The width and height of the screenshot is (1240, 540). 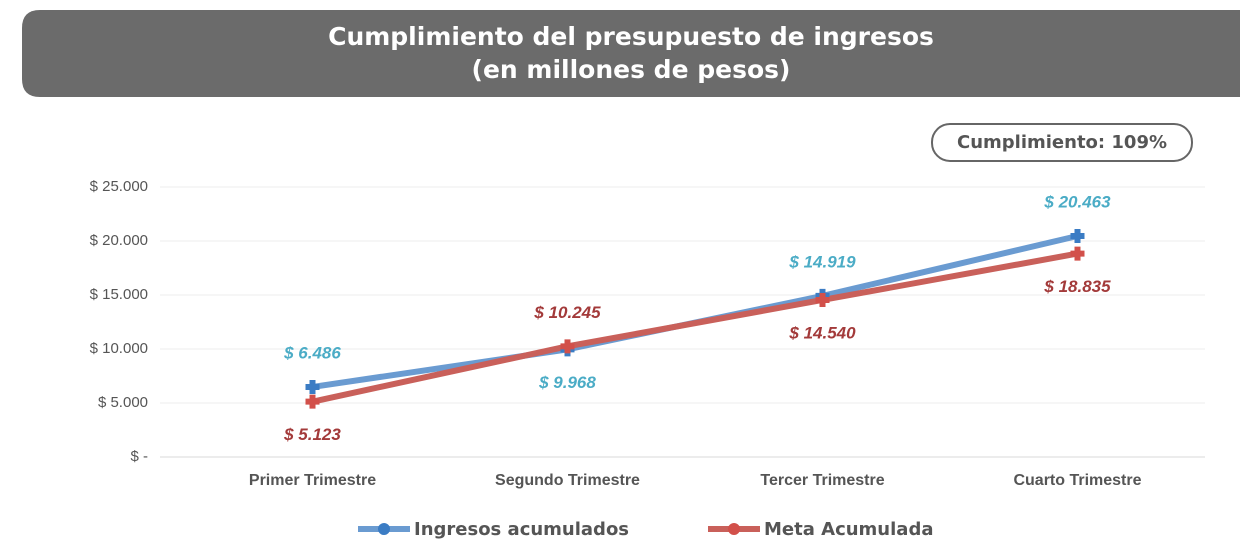 I want to click on data-label: $ 18.835, so click(x=1077, y=286).